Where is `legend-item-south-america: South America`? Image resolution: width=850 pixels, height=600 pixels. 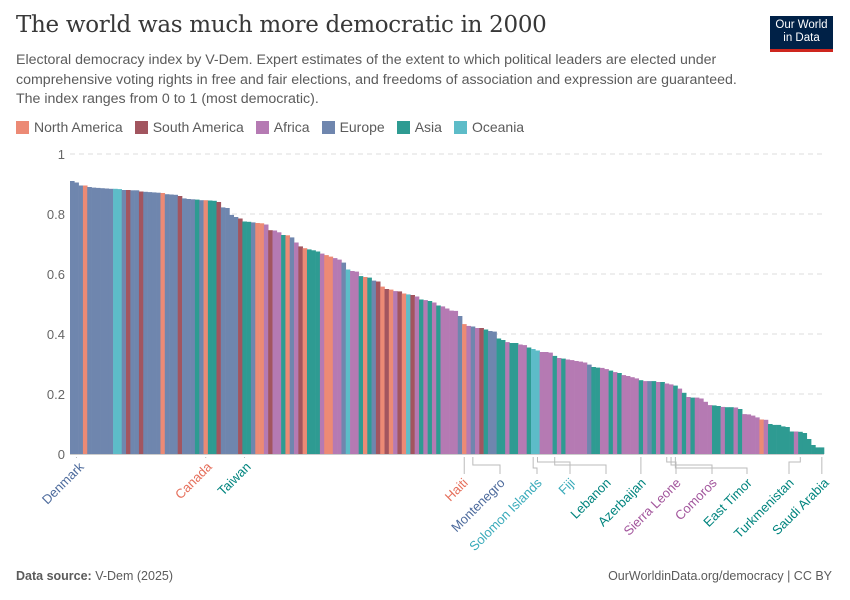 legend-item-south-america: South America is located at coordinates (189, 127).